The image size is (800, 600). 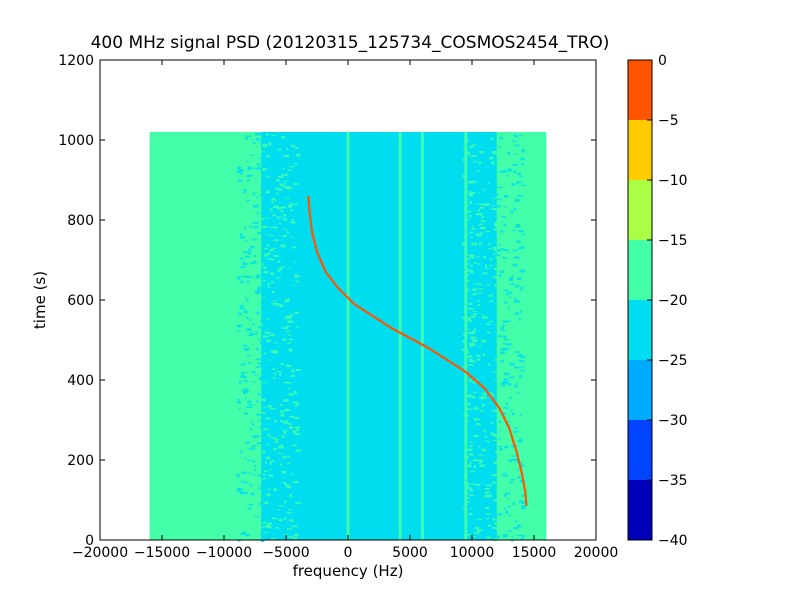 I want to click on colorbar-tick-label: −25, so click(x=673, y=361).